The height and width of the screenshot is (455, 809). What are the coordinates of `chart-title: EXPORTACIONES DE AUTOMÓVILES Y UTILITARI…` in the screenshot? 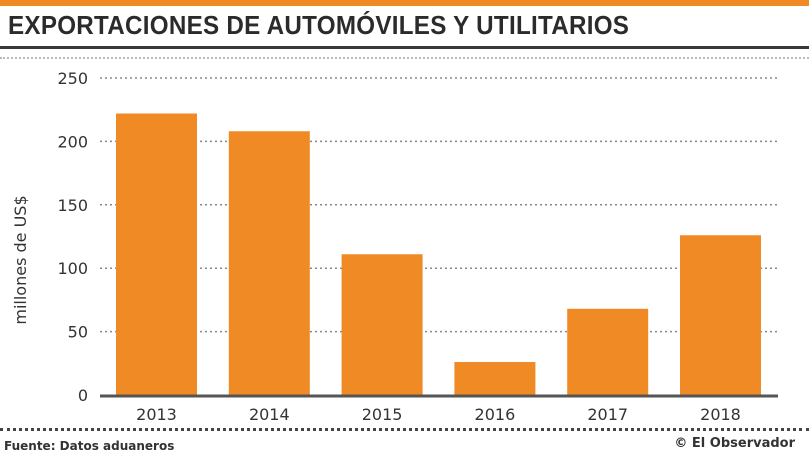 It's located at (319, 25).